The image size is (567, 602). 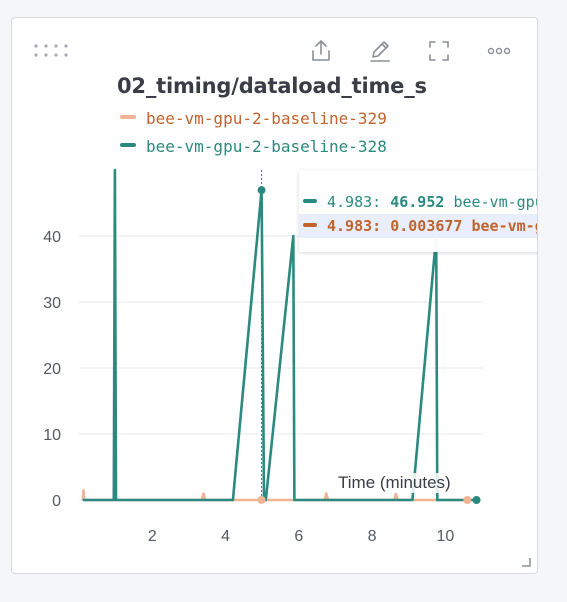 I want to click on more-icon, so click(x=499, y=51).